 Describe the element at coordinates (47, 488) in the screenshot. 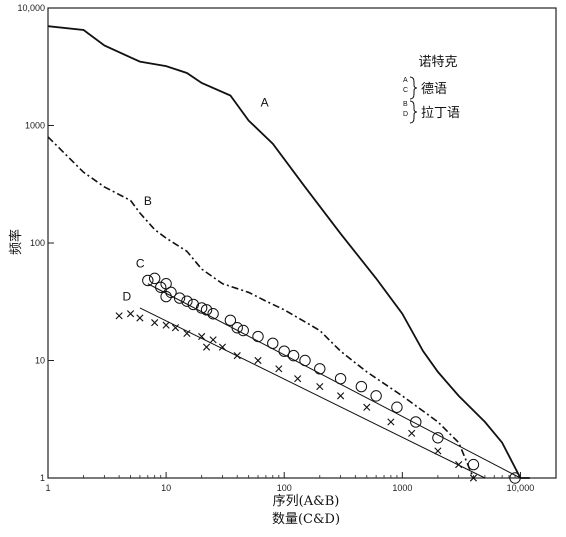

I see `x-tick-label: 1` at that location.